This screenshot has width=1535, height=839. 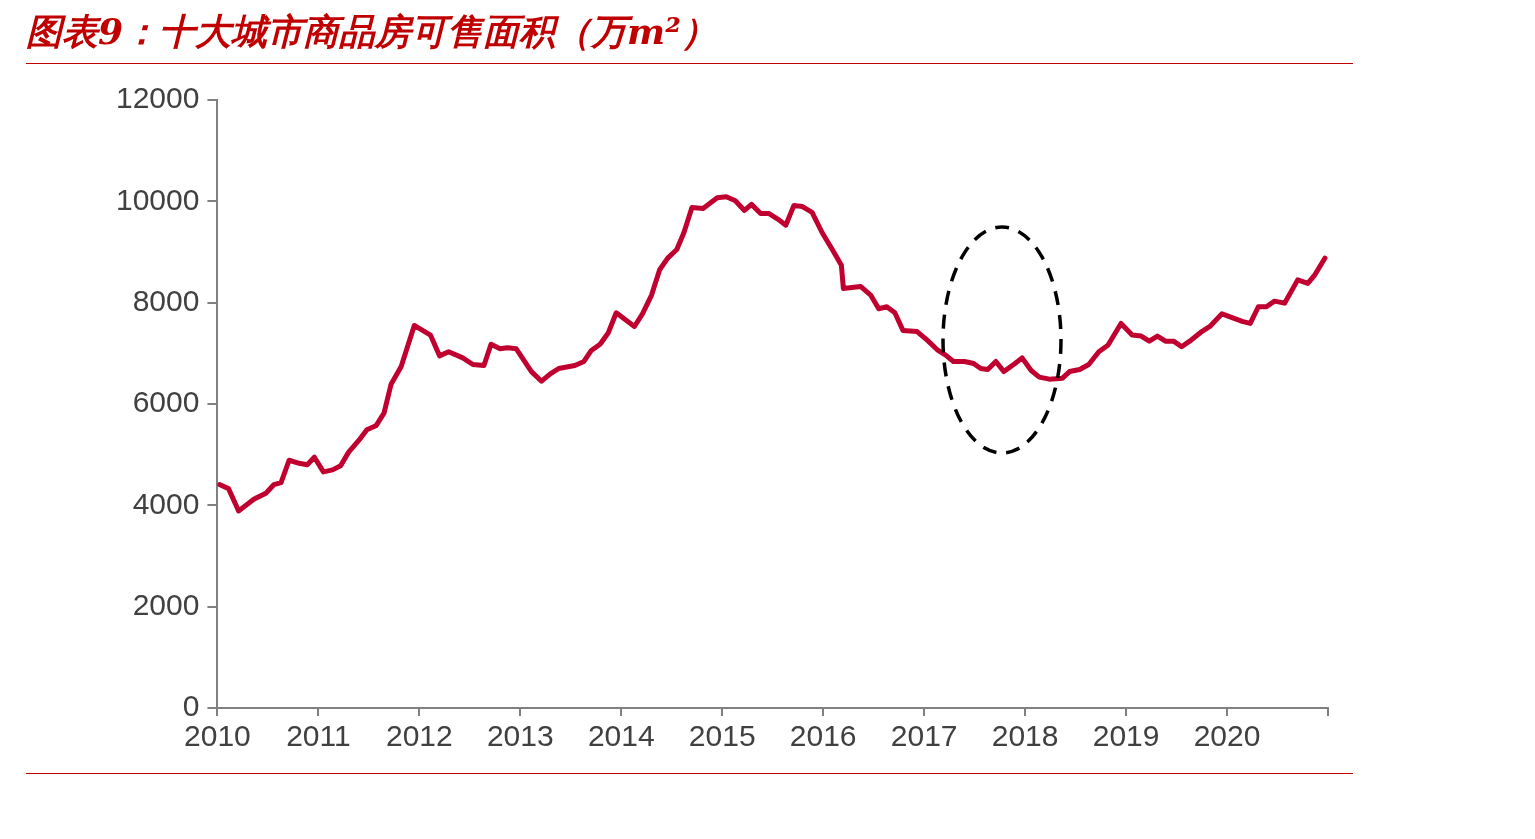 I want to click on x-tick-label: 2019, so click(x=1126, y=736).